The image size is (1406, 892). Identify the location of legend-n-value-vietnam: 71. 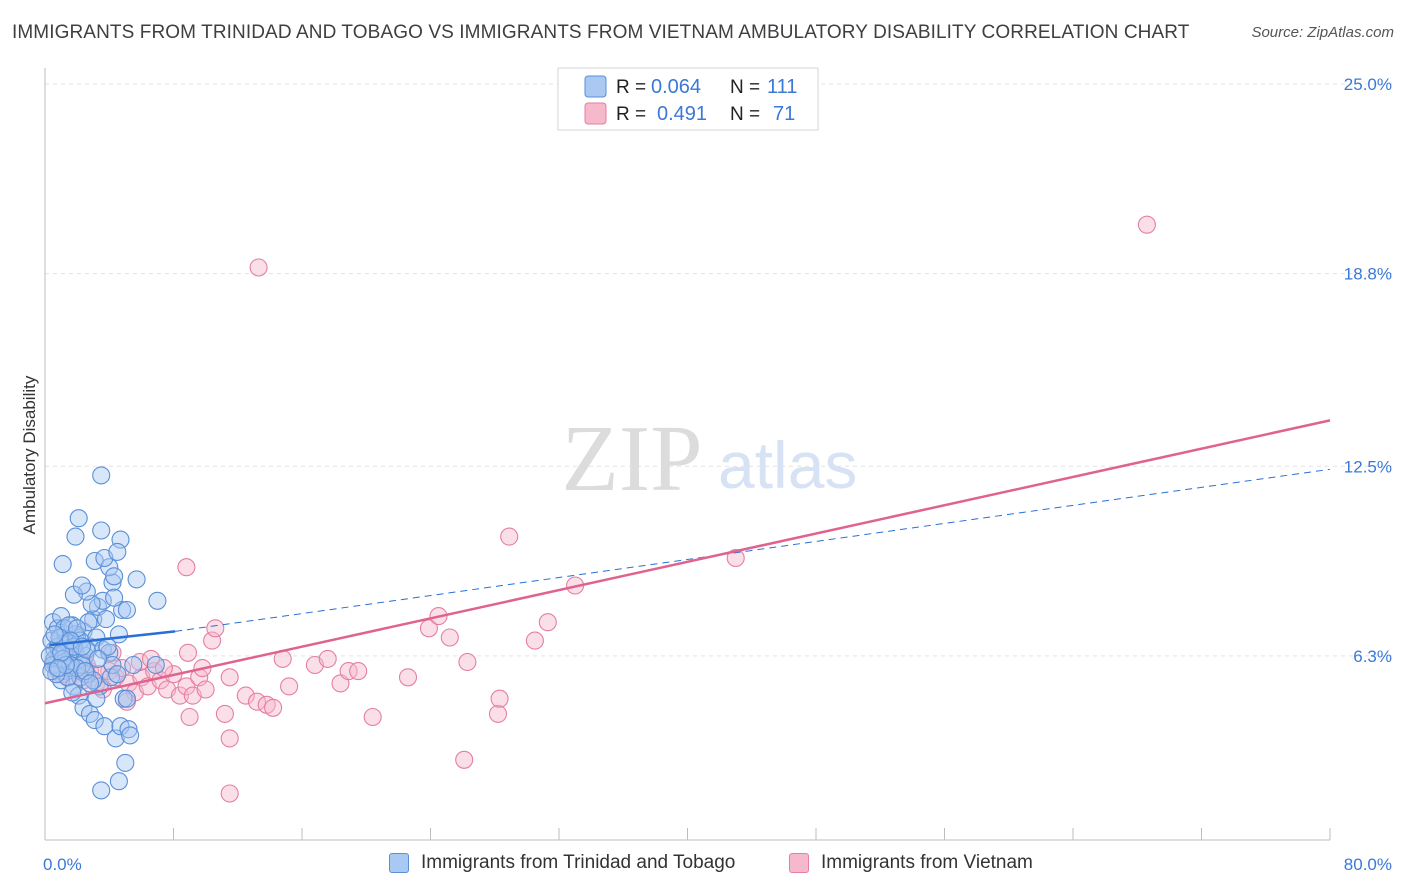
(784, 114).